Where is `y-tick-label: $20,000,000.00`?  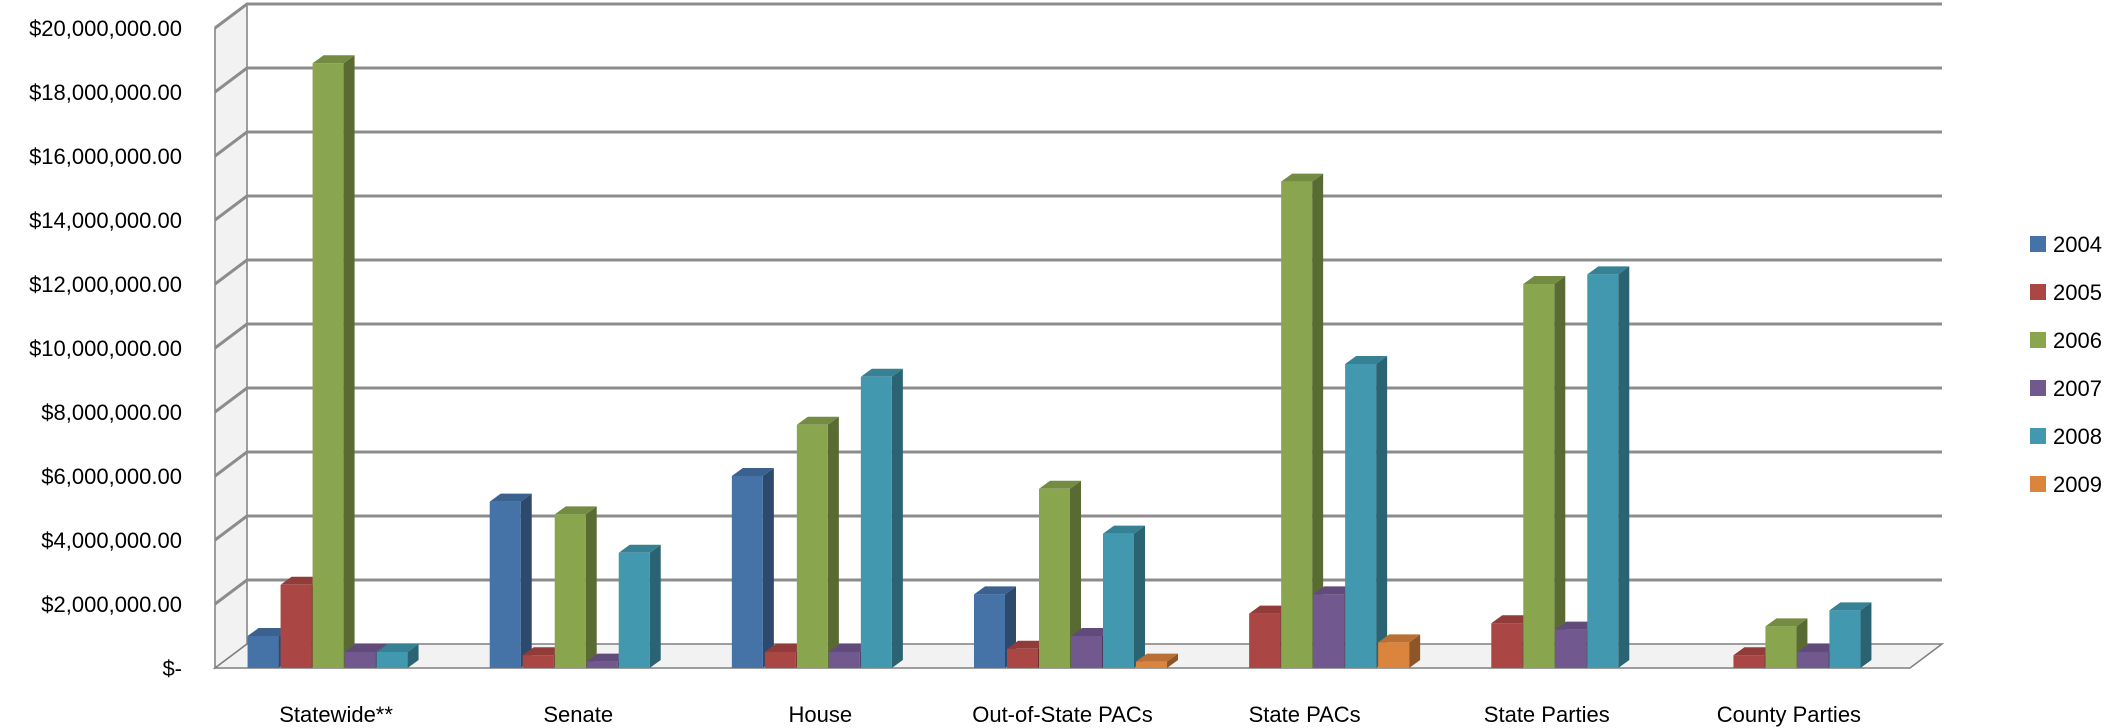 y-tick-label: $20,000,000.00 is located at coordinates (105, 28).